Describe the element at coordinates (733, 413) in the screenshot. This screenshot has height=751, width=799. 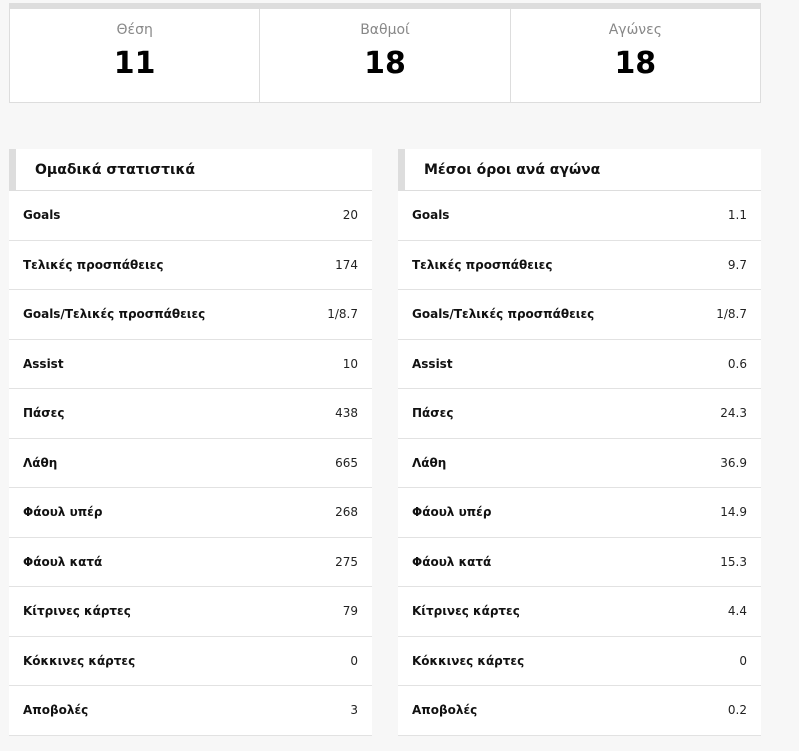
I see `stat-value: 24.3` at that location.